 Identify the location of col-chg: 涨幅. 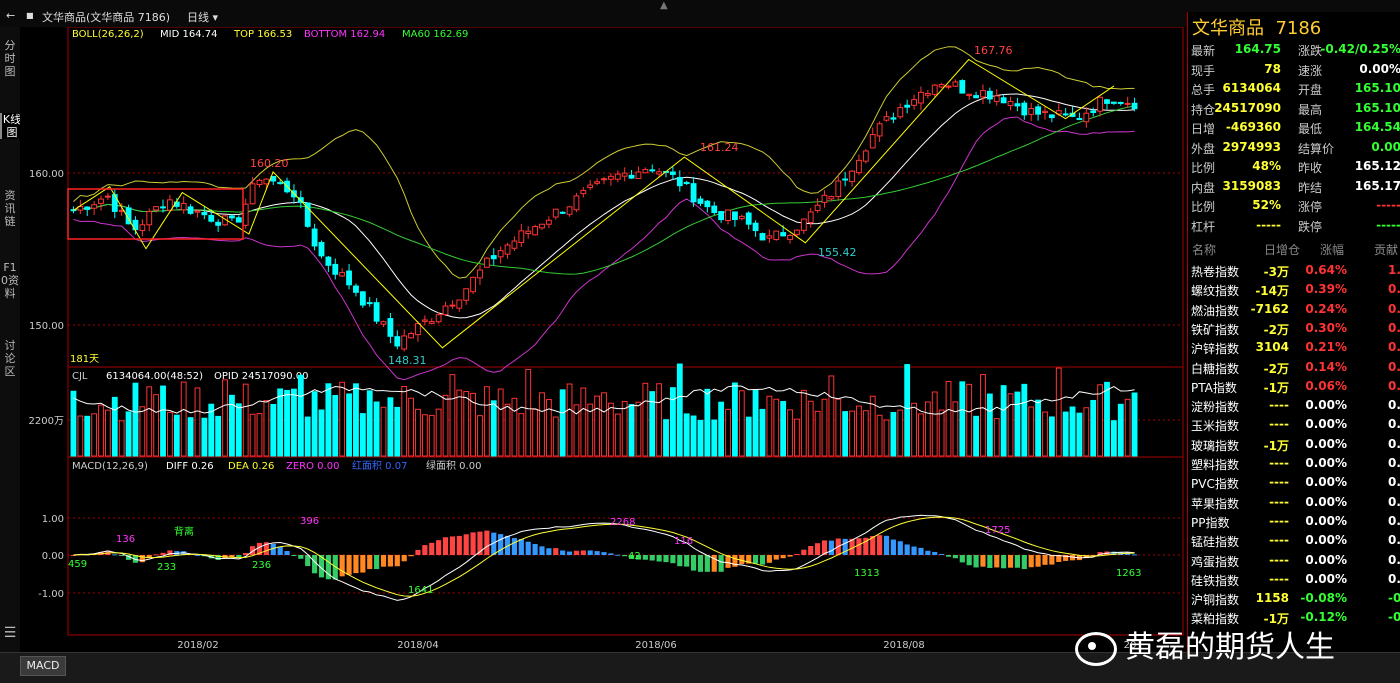
(1332, 250).